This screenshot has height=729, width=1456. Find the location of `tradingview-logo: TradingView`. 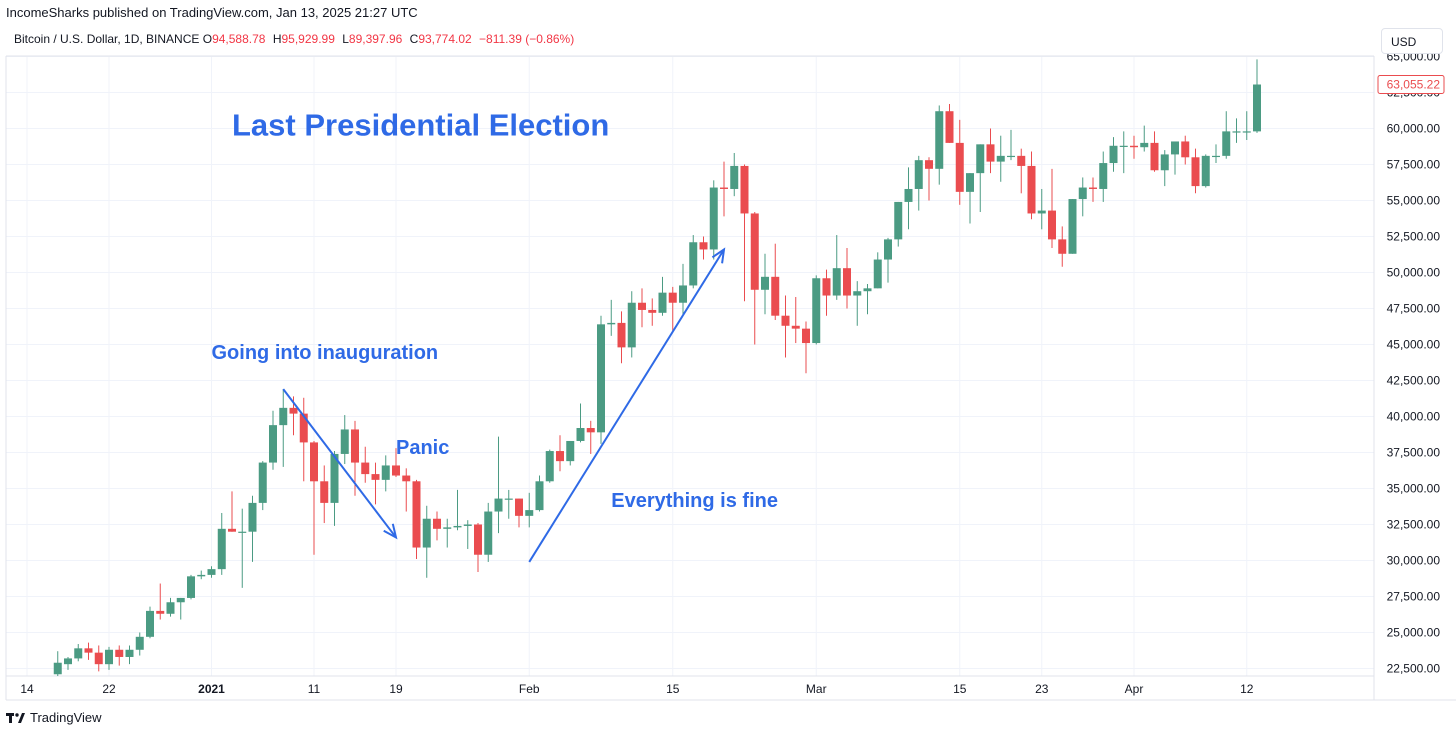

tradingview-logo: TradingView is located at coordinates (54, 717).